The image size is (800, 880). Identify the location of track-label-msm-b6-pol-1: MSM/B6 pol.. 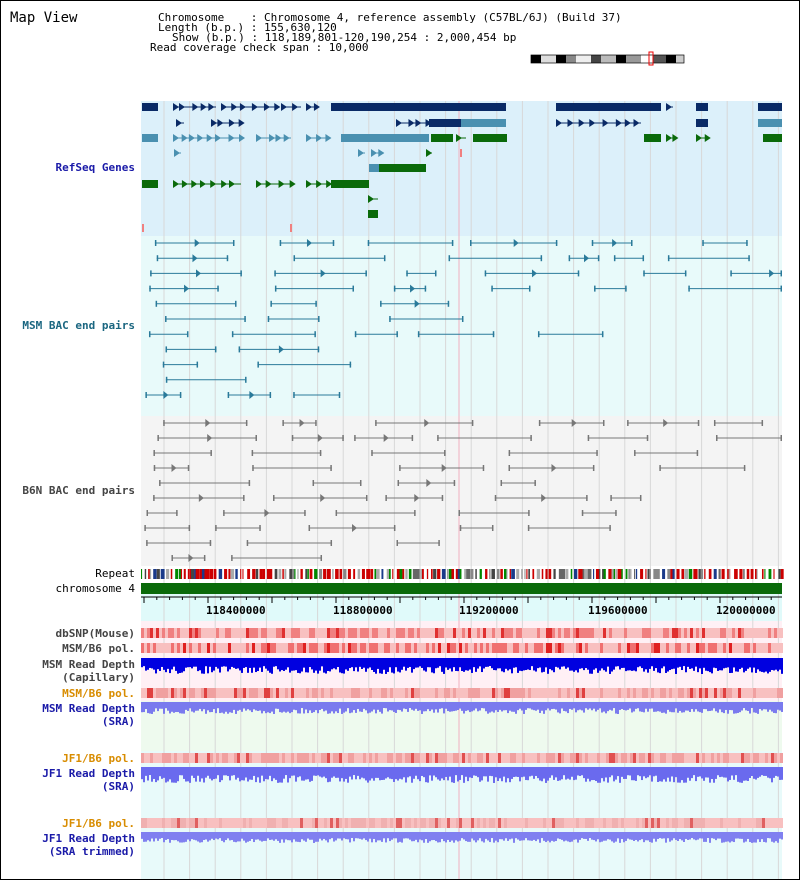
(98, 648).